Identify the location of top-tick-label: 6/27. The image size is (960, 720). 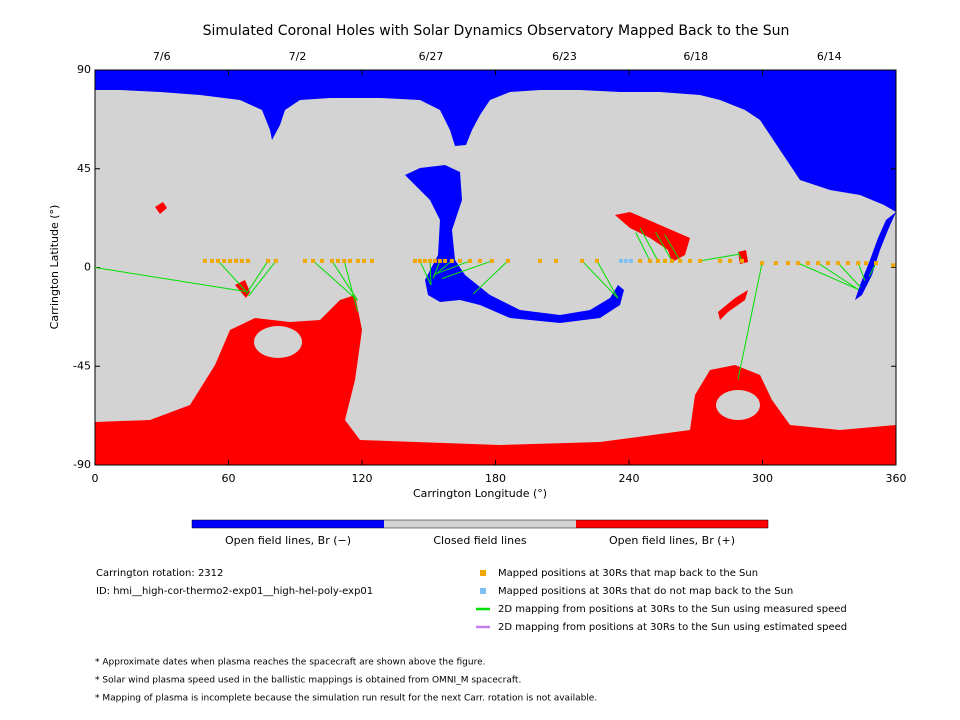
(431, 56).